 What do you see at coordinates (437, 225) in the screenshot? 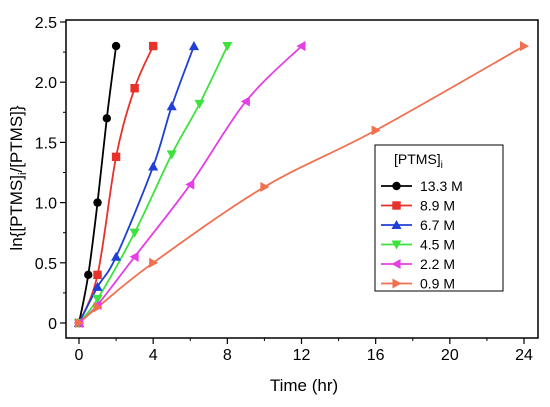
I see `legend-label: 6.7 M` at bounding box center [437, 225].